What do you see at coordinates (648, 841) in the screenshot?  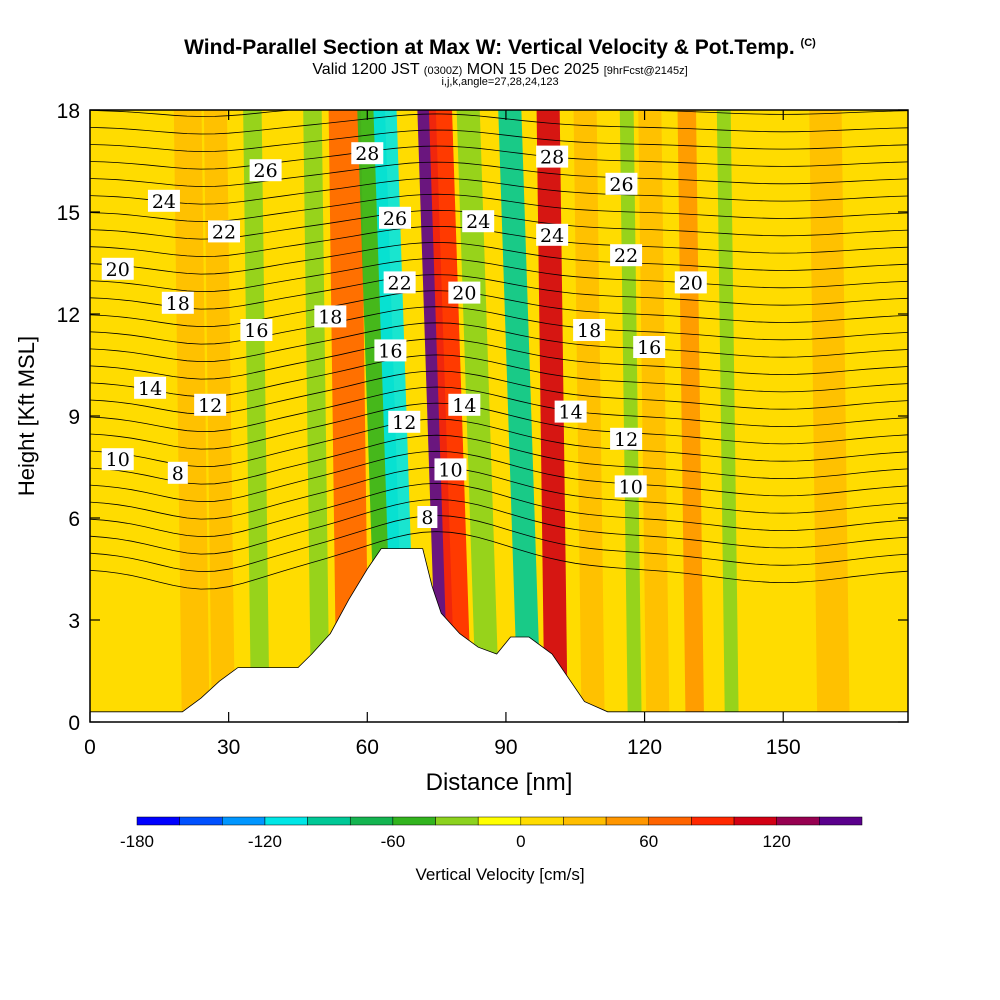 I see `colorbar-tick-label: 60` at bounding box center [648, 841].